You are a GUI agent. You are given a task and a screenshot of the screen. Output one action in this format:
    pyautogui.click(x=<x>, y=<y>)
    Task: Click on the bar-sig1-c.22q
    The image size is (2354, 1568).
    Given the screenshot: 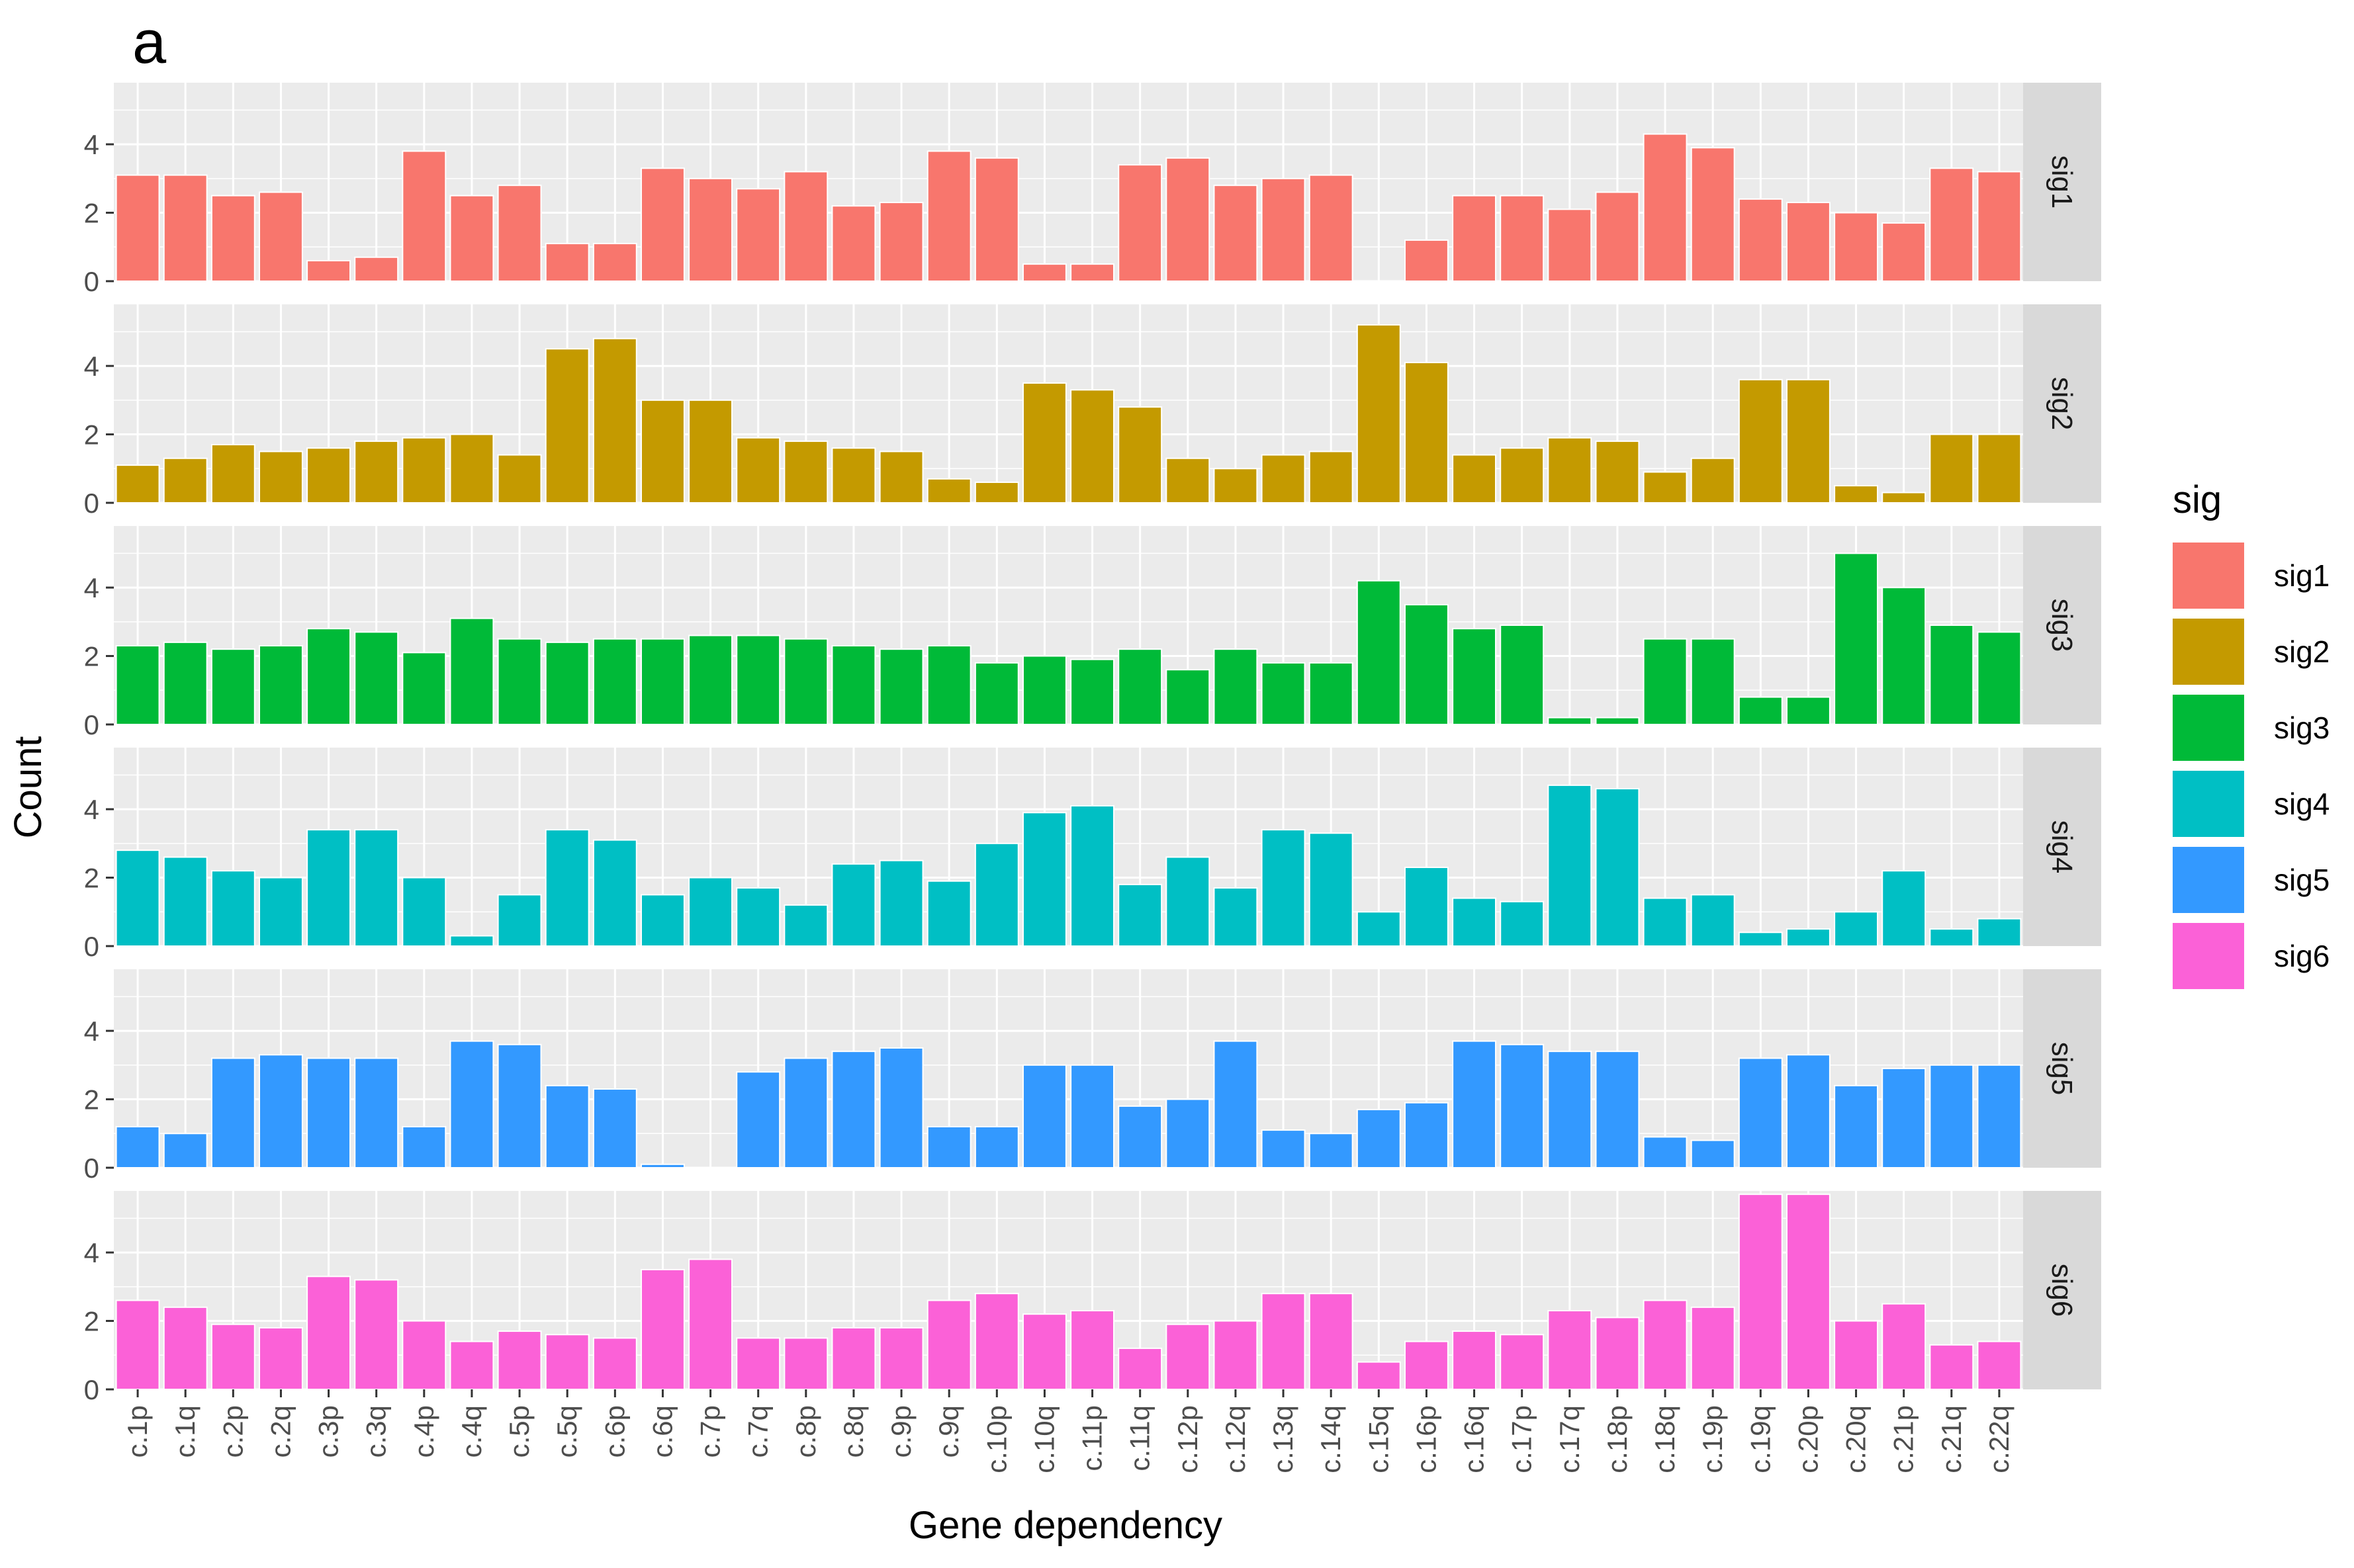 What is the action you would take?
    pyautogui.click(x=1999, y=227)
    